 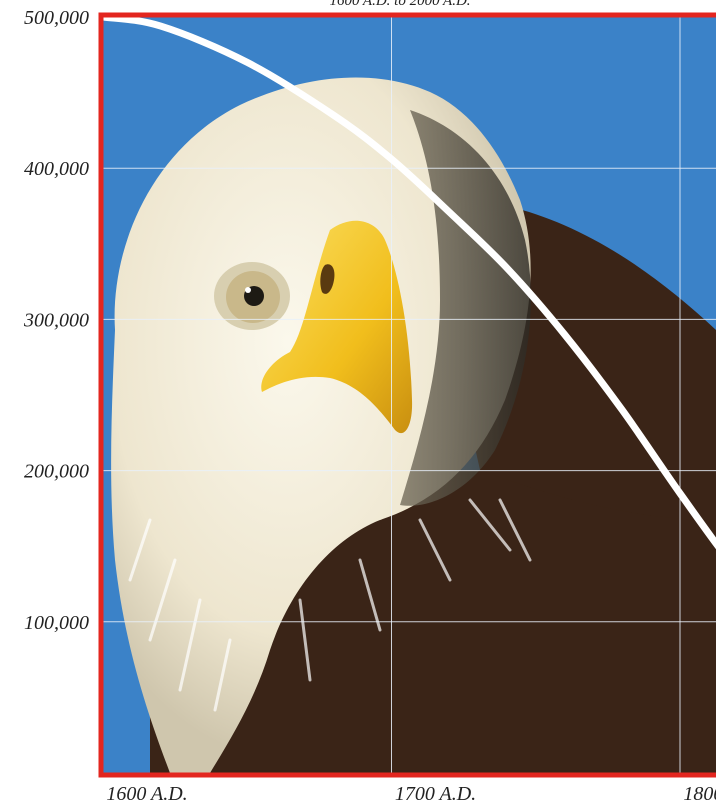 I want to click on eagle-face-shadow, so click(x=465, y=308).